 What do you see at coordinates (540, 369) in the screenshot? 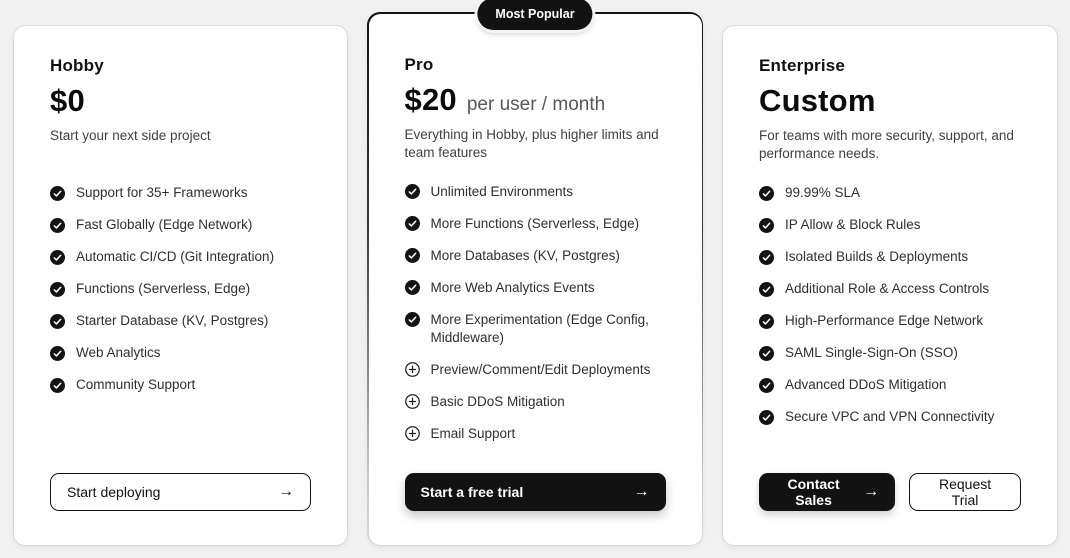
I see `feature-text: Preview/Comment/Edit Deployments` at bounding box center [540, 369].